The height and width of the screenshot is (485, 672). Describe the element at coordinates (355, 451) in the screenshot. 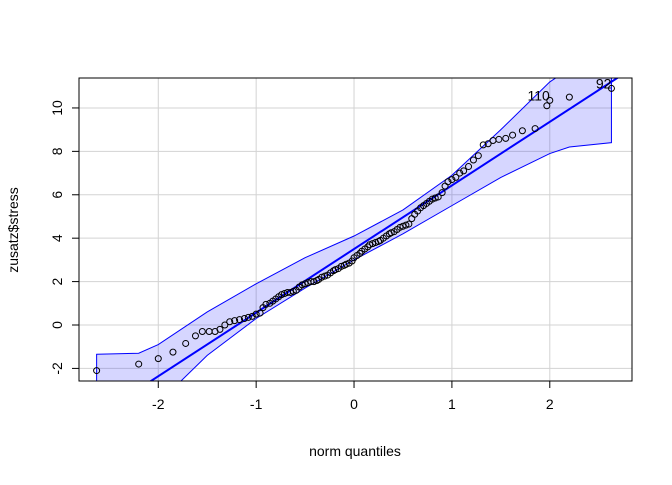

I see `x-axis-label: norm quantiles` at that location.